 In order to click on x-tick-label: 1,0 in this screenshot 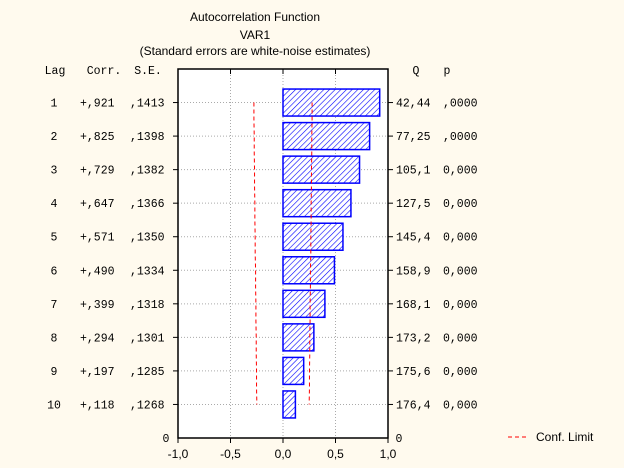, I will do `click(388, 454)`.